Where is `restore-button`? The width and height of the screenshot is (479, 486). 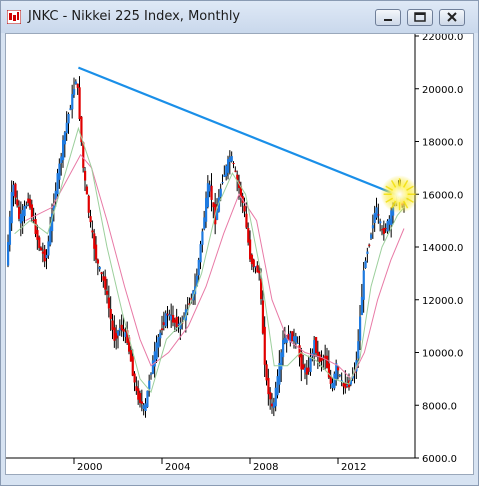
restore-button is located at coordinates (420, 17).